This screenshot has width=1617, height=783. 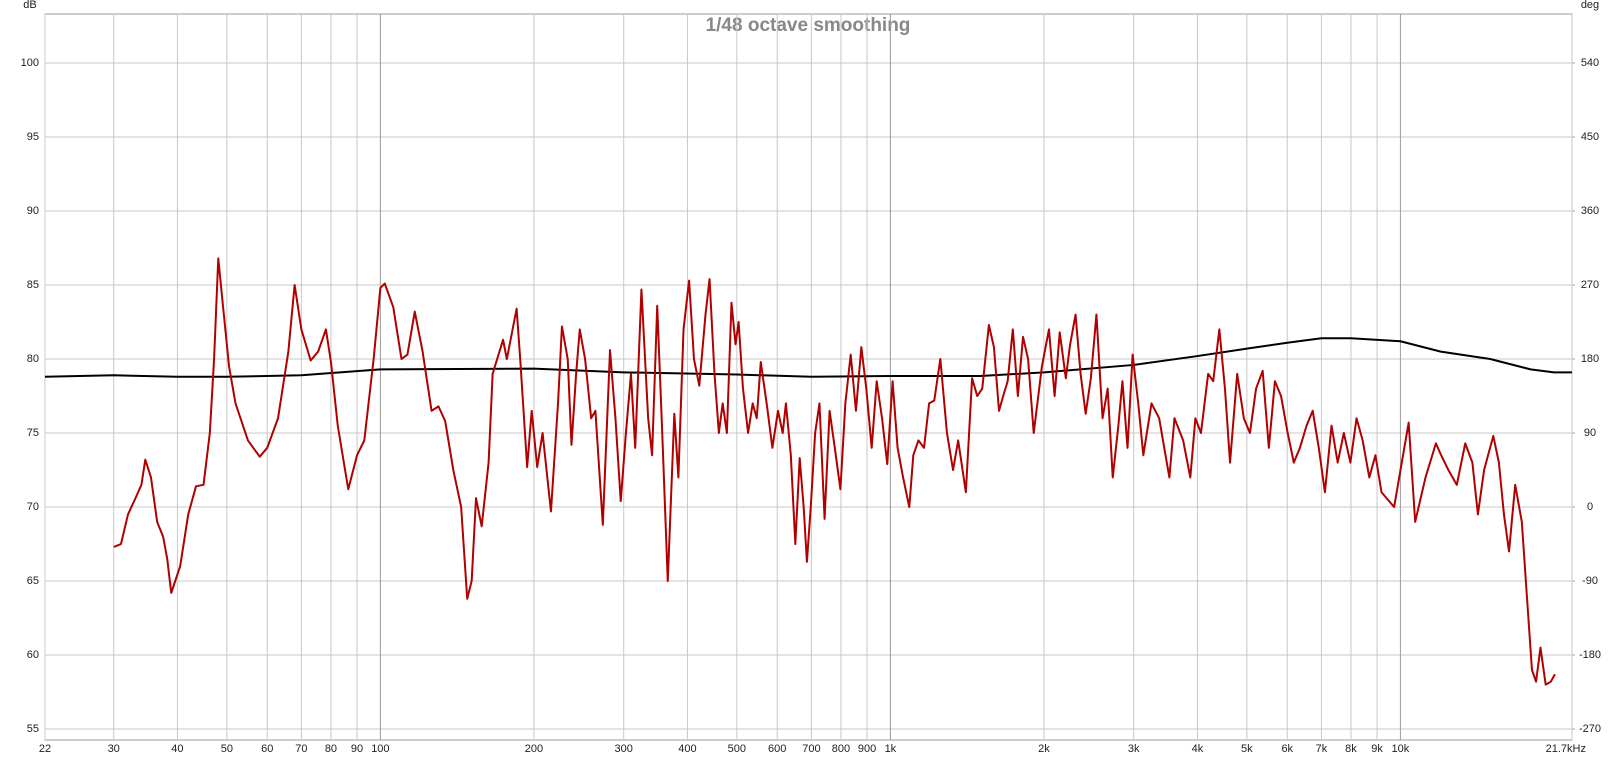 What do you see at coordinates (114, 749) in the screenshot?
I see `x-tick-label: 30` at bounding box center [114, 749].